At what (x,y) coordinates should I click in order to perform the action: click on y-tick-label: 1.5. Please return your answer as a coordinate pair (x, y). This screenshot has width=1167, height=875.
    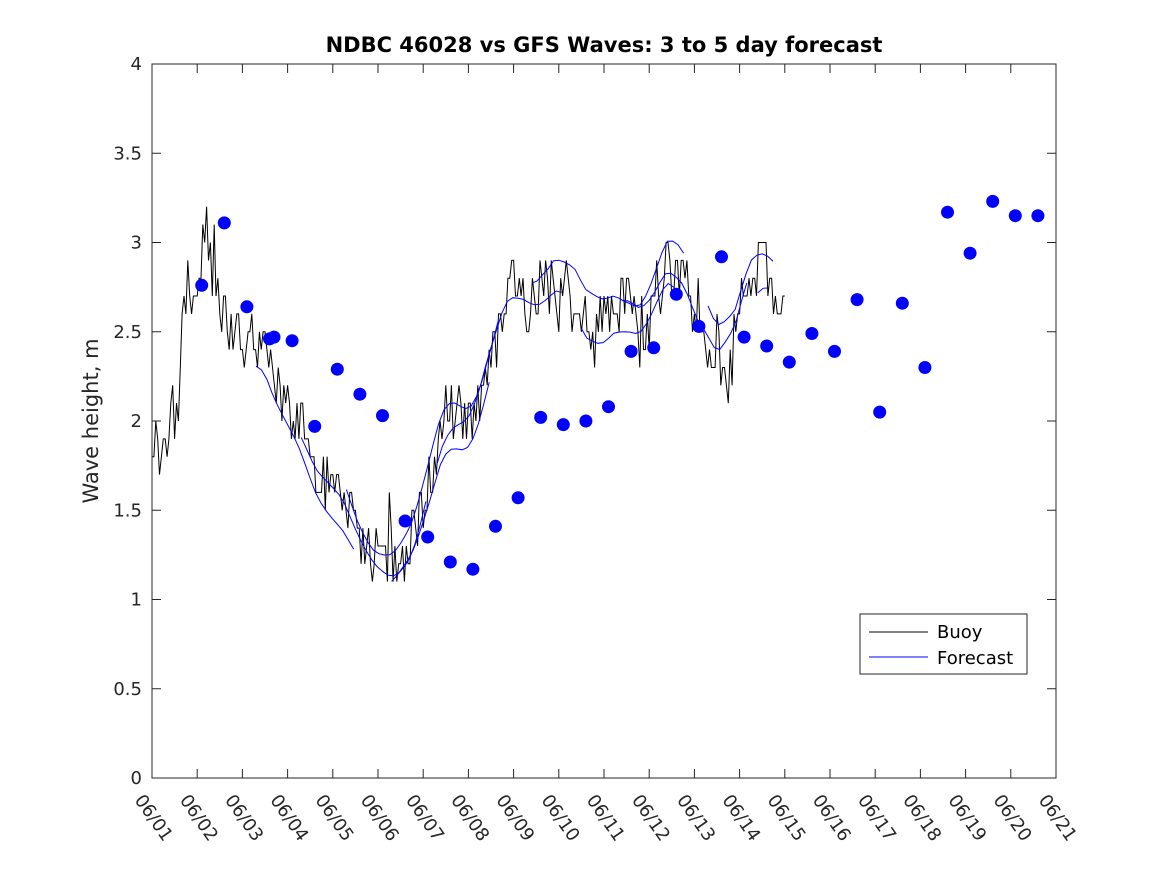
    Looking at the image, I should click on (127, 510).